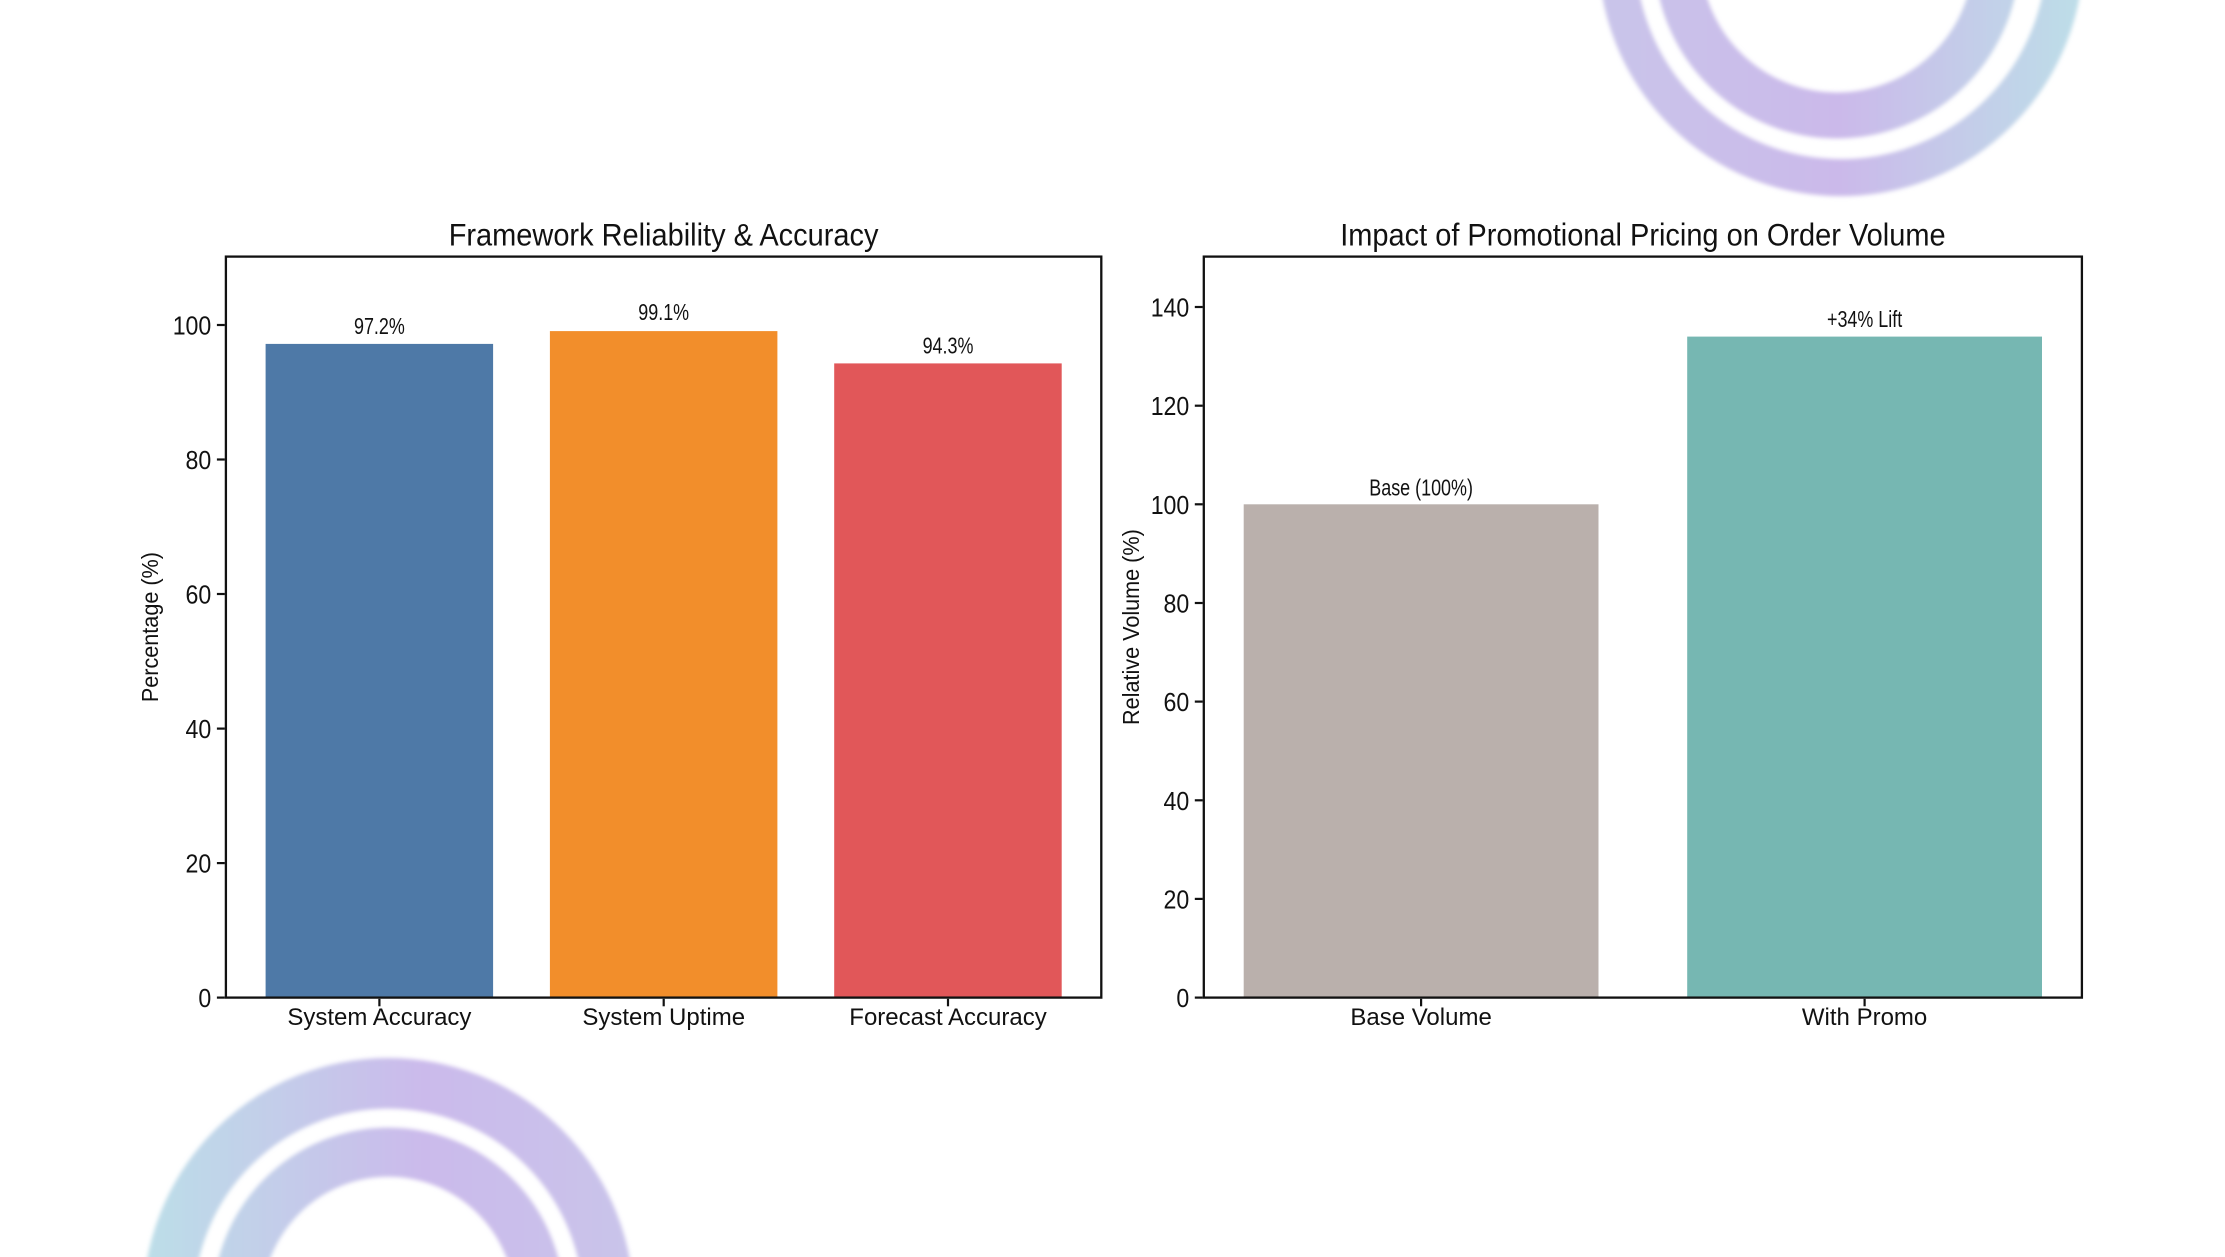  What do you see at coordinates (379, 327) in the screenshot?
I see `svg-text: 97.2%` at bounding box center [379, 327].